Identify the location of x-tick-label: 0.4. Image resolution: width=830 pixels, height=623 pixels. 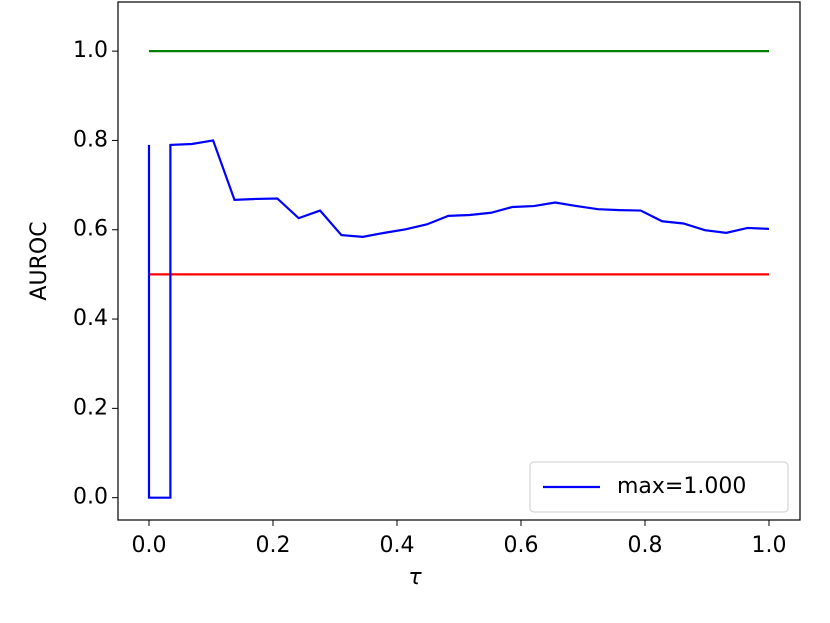
(397, 545).